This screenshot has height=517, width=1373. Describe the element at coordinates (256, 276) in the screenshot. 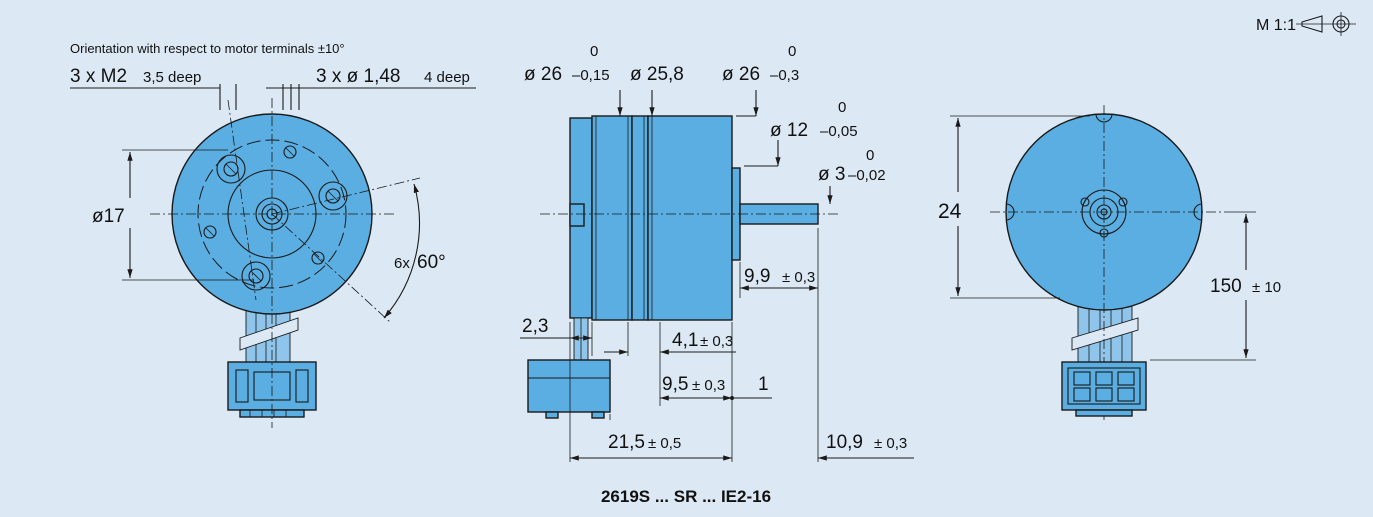

I see `m2-hole-bottom` at that location.